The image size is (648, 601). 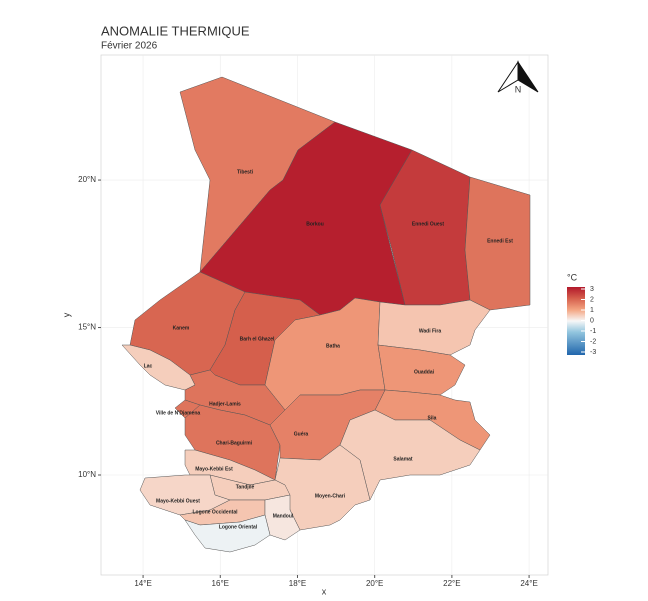 What do you see at coordinates (181, 328) in the screenshot?
I see `region-label: Kanem` at bounding box center [181, 328].